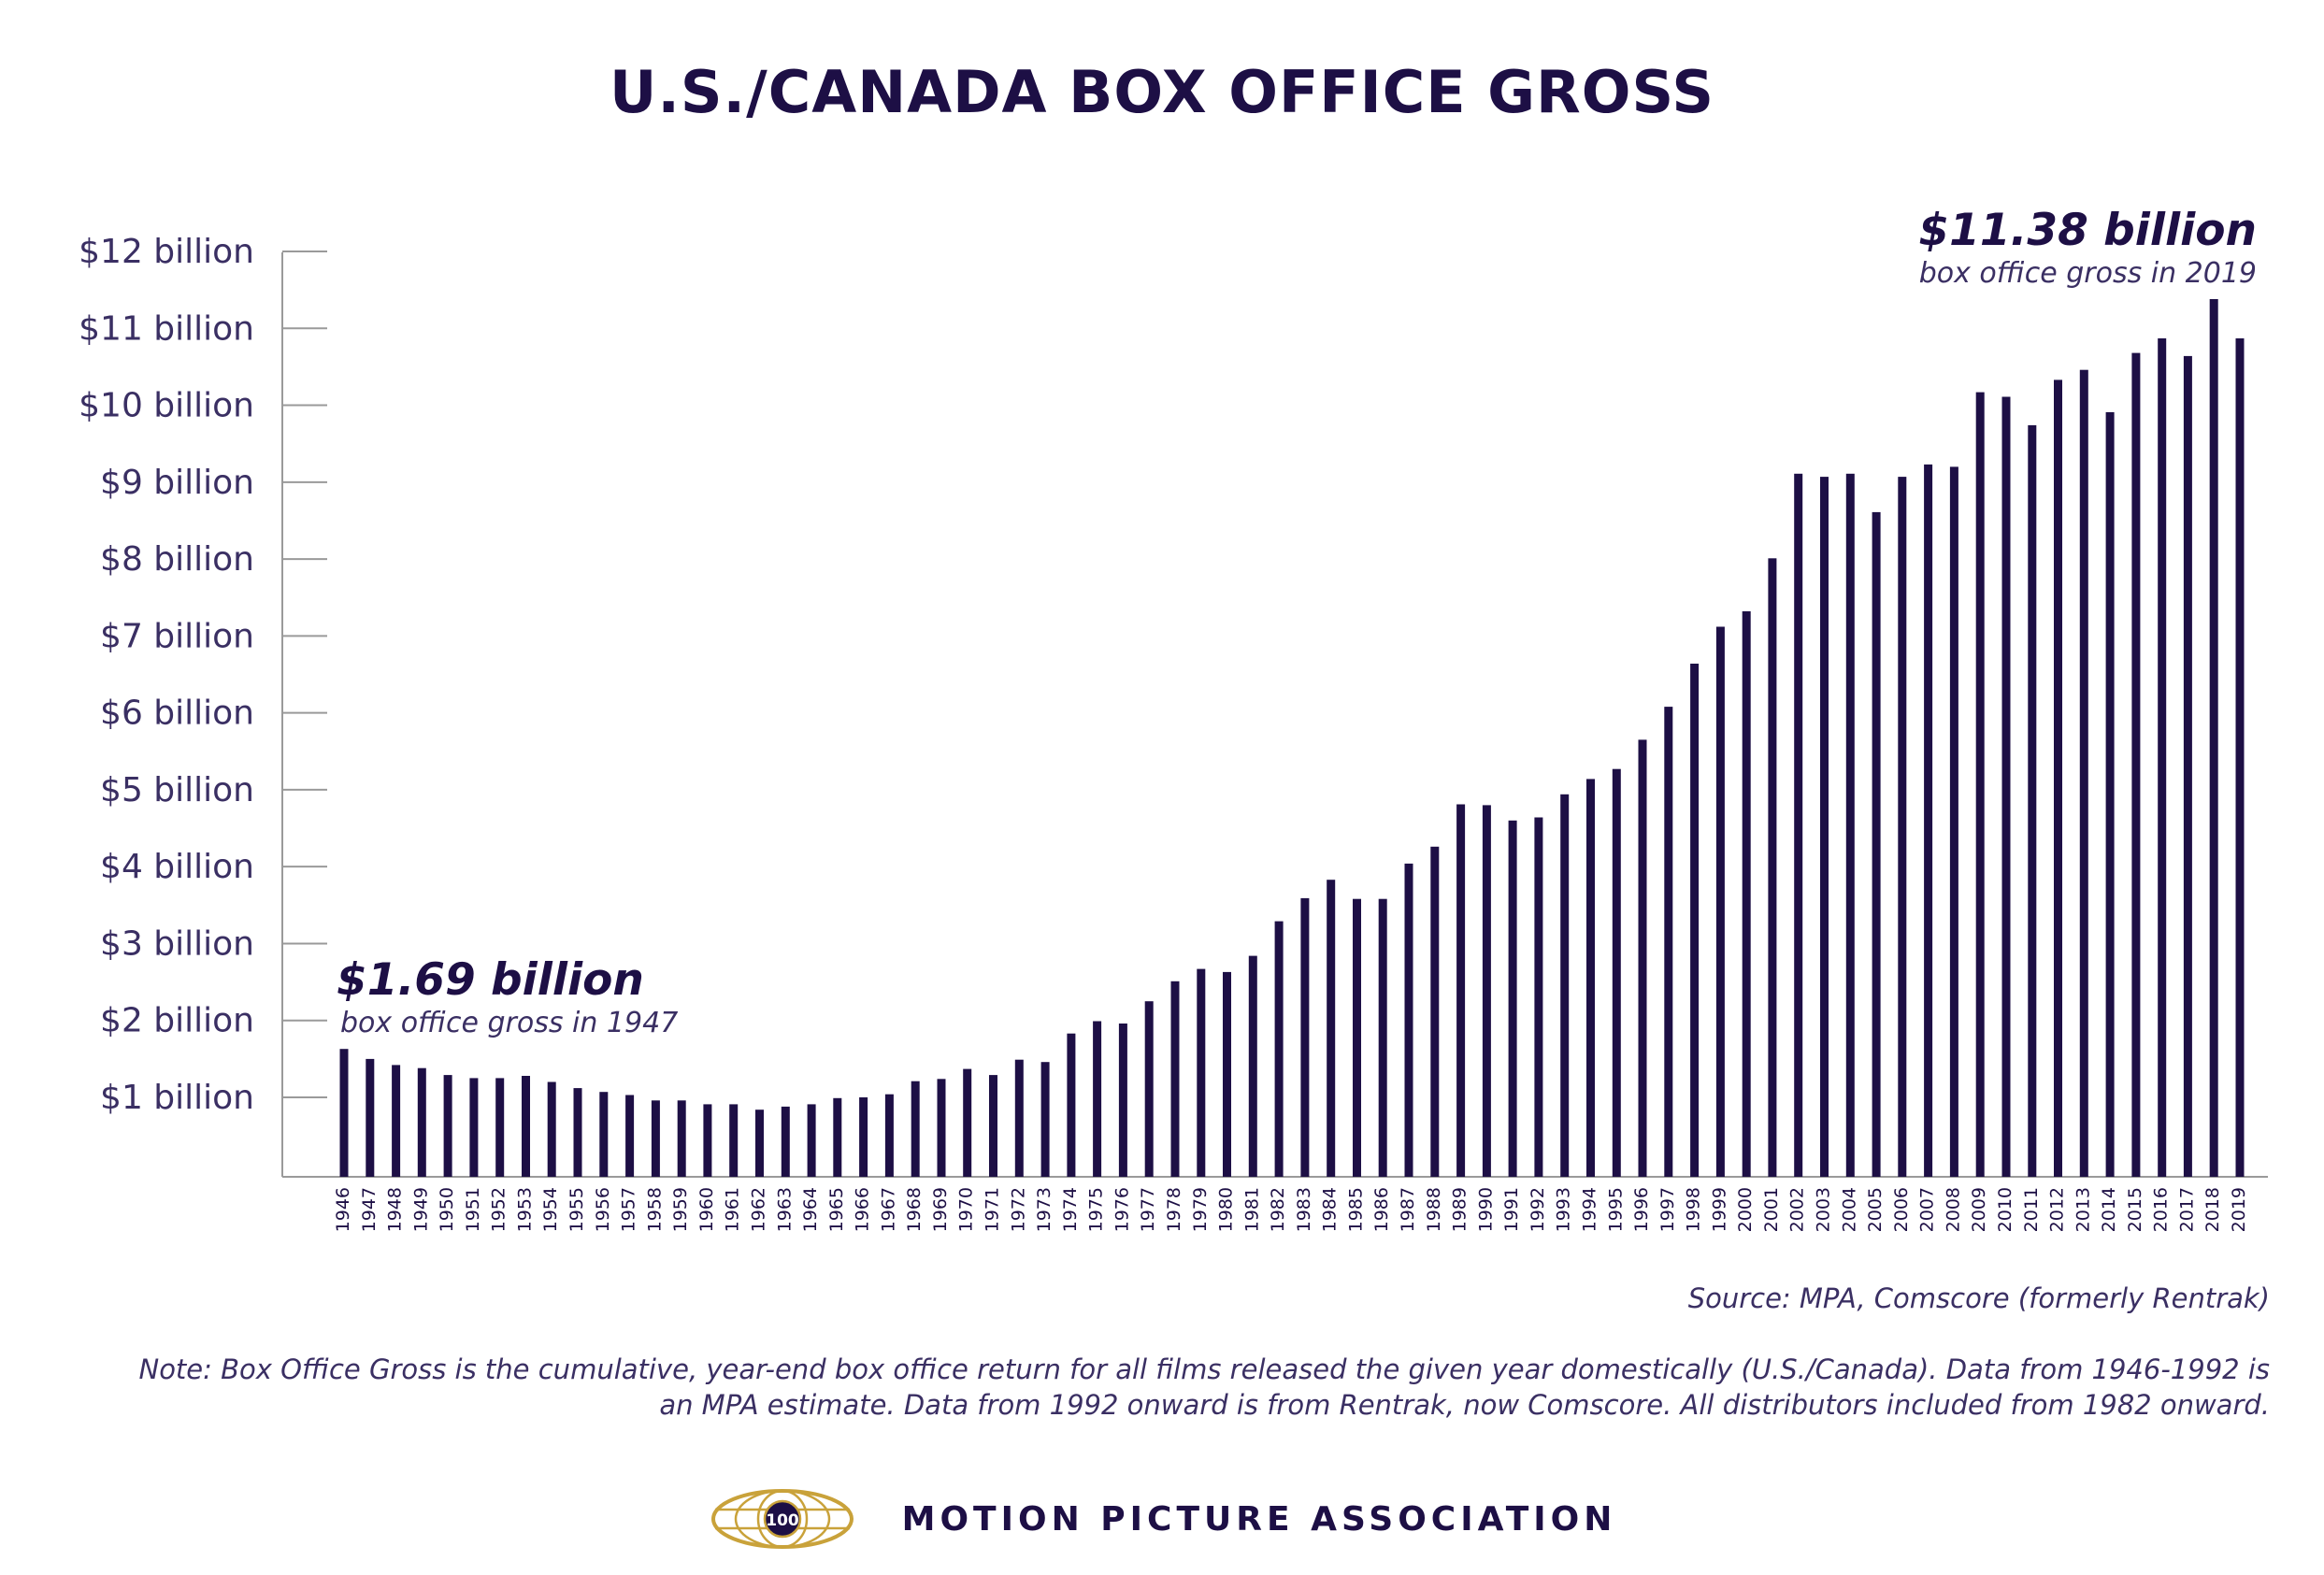 This screenshot has width=2324, height=1575. Describe the element at coordinates (166, 252) in the screenshot. I see `y-tick-label: $12 billion` at that location.